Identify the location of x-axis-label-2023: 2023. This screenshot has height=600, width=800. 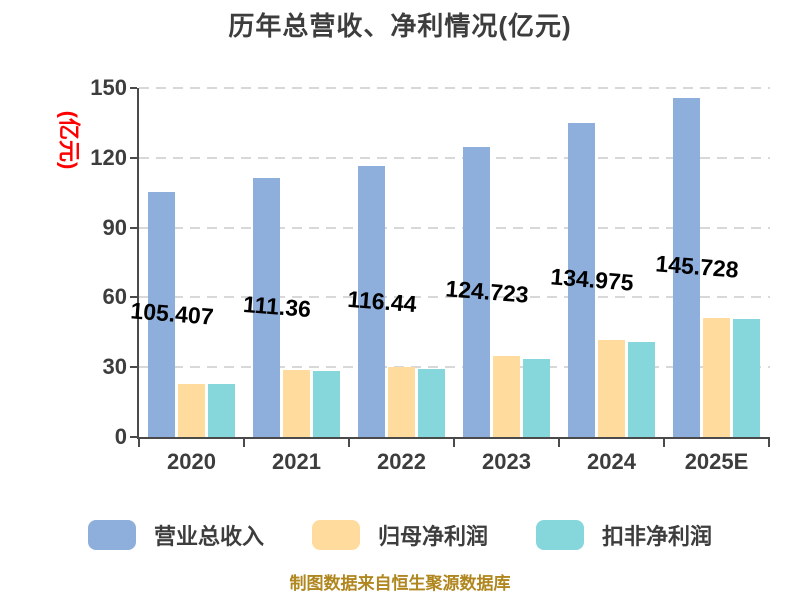
(506, 461).